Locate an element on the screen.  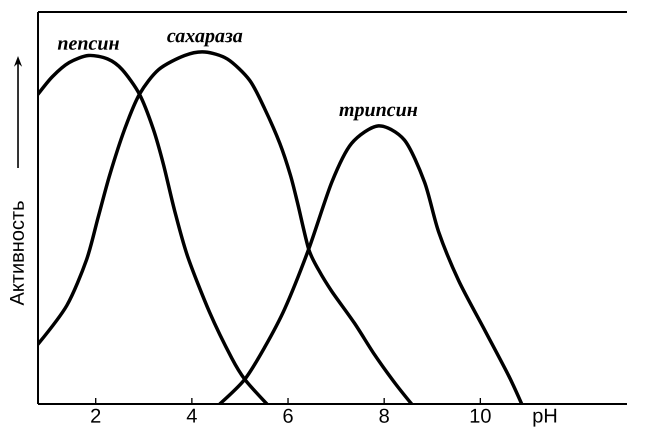
x-axis-title: pH is located at coordinates (545, 417).